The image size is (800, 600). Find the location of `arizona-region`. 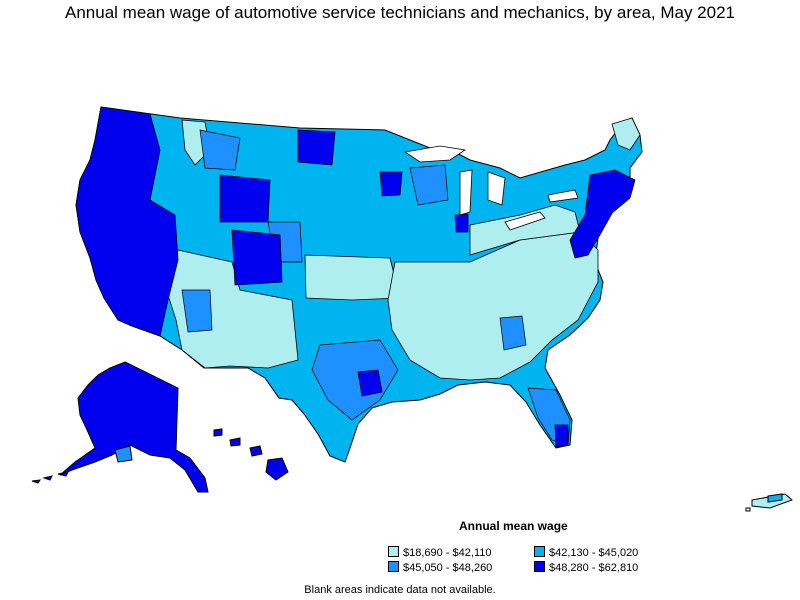

arizona-region is located at coordinates (197, 311).